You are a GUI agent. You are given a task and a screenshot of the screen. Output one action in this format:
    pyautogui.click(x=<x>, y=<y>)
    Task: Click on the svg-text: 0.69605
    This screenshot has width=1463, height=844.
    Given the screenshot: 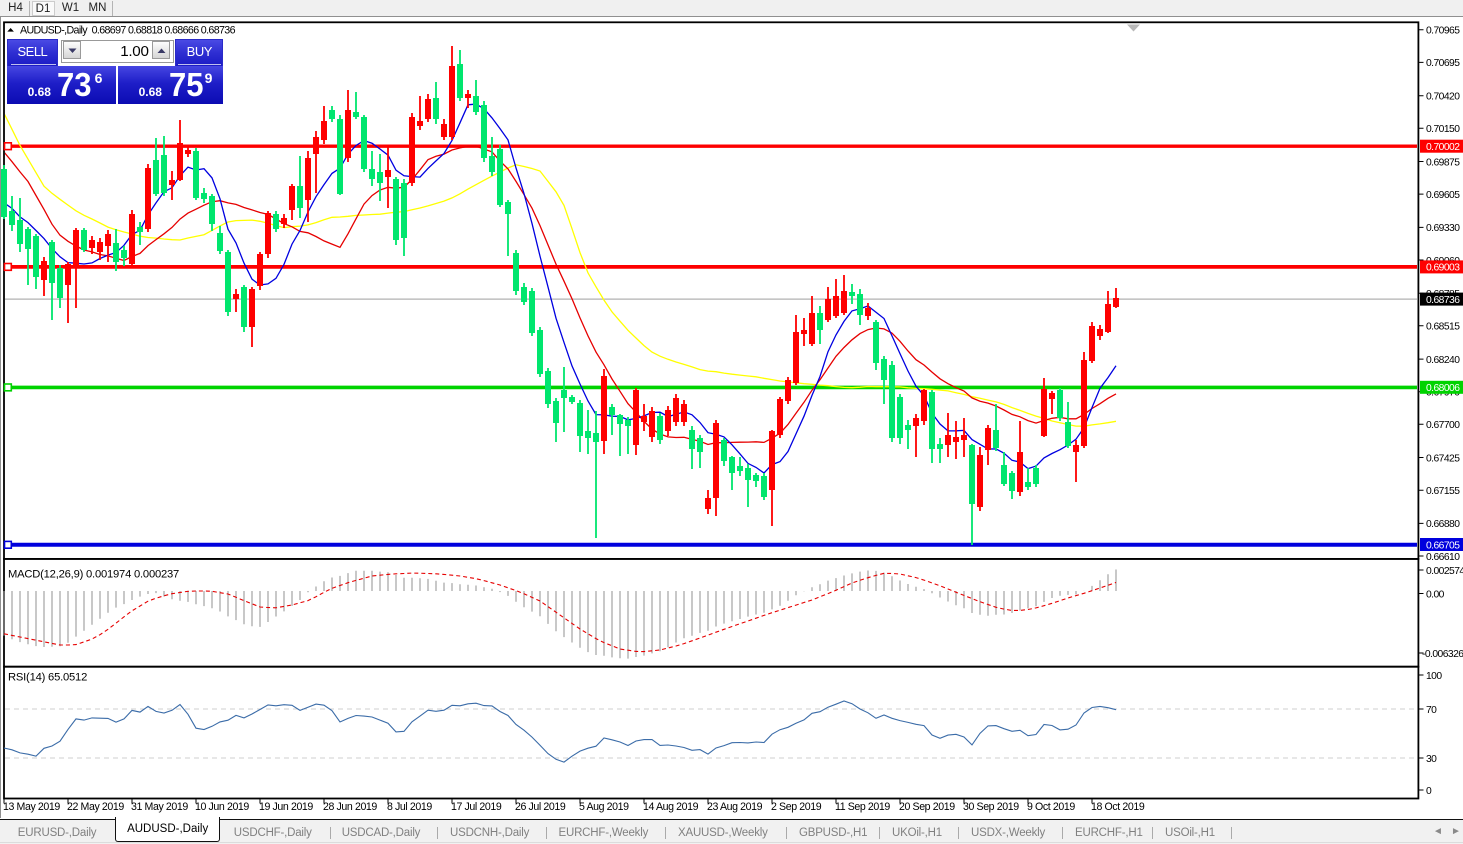 What is the action you would take?
    pyautogui.click(x=1443, y=195)
    